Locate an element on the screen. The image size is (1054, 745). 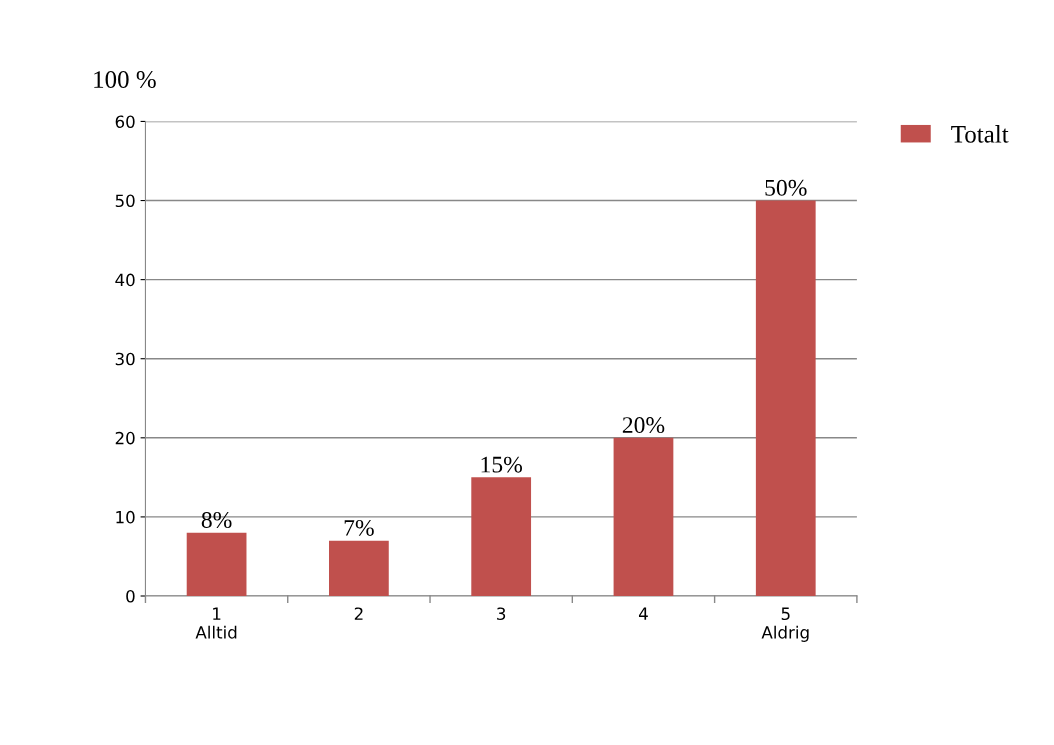
y-tick-label: 60 is located at coordinates (125, 121).